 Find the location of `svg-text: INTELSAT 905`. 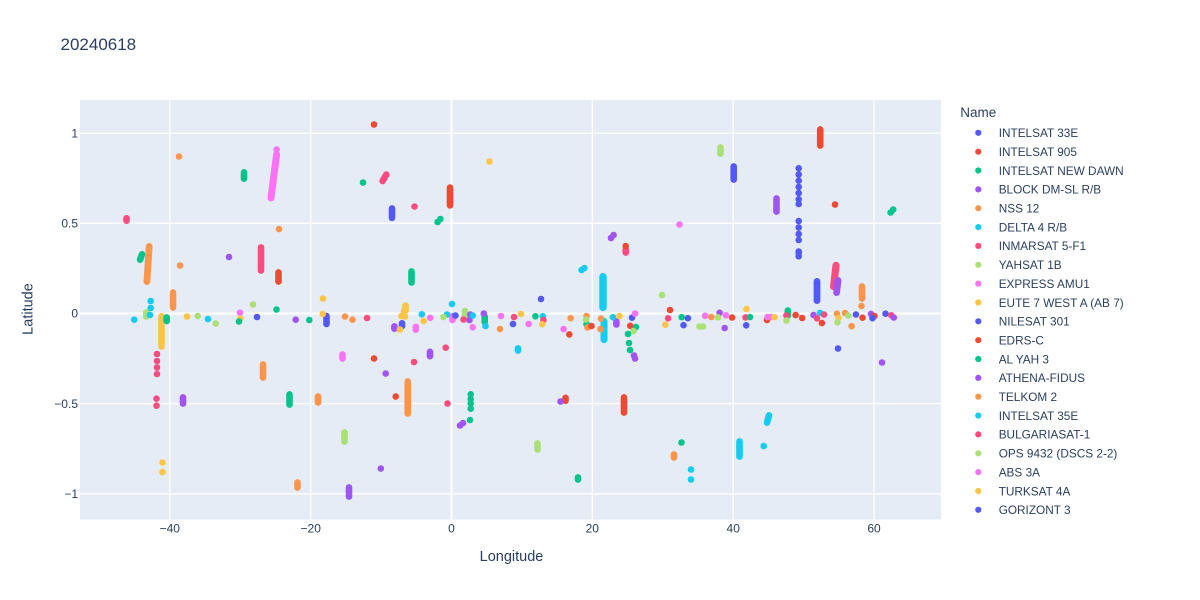

svg-text: INTELSAT 905 is located at coordinates (1038, 152).